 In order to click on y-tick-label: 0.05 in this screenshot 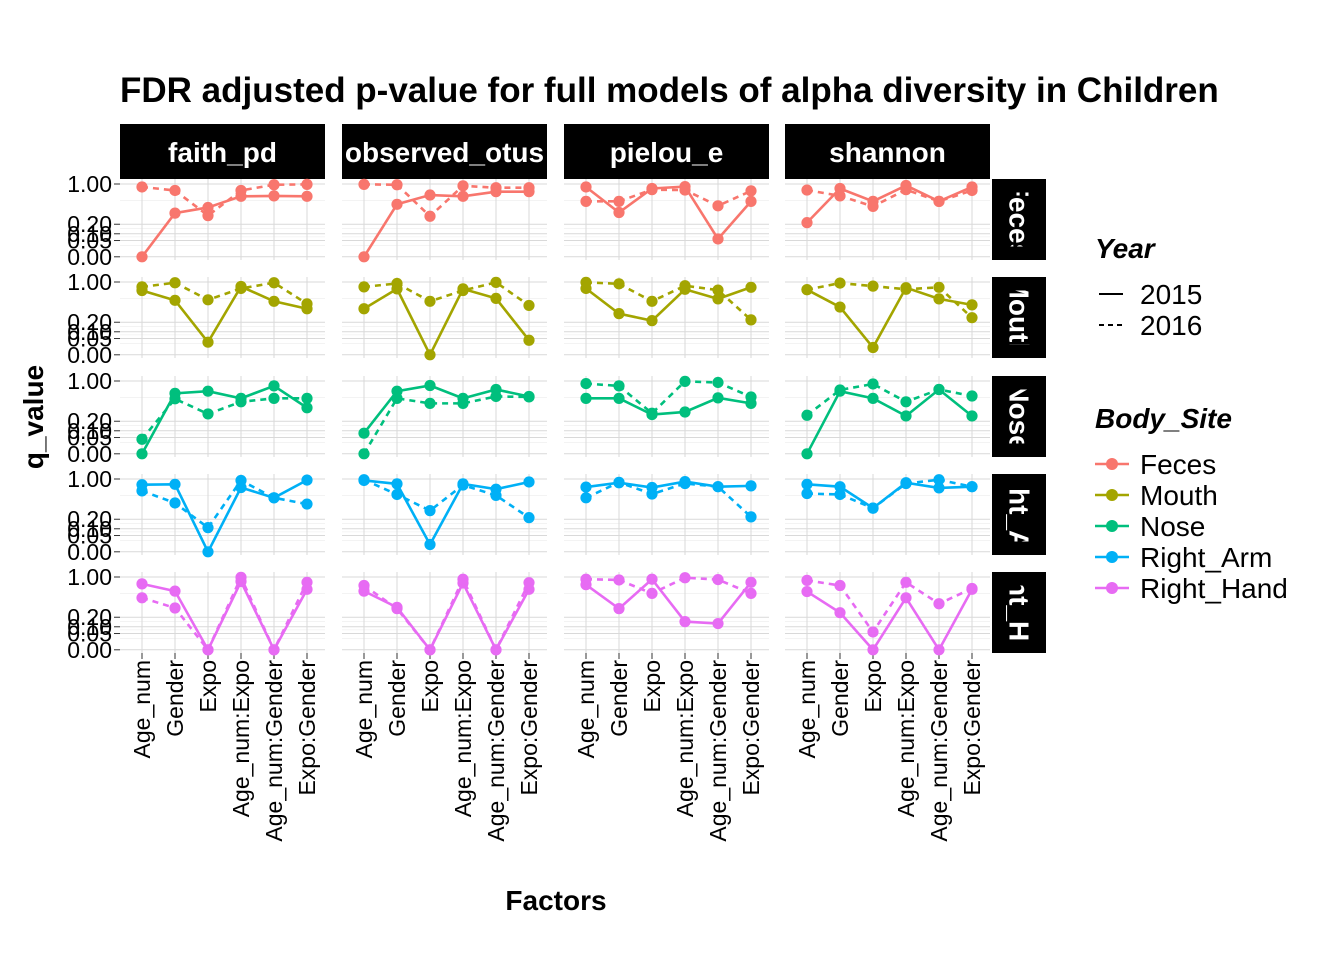, I will do `click(89, 241)`.